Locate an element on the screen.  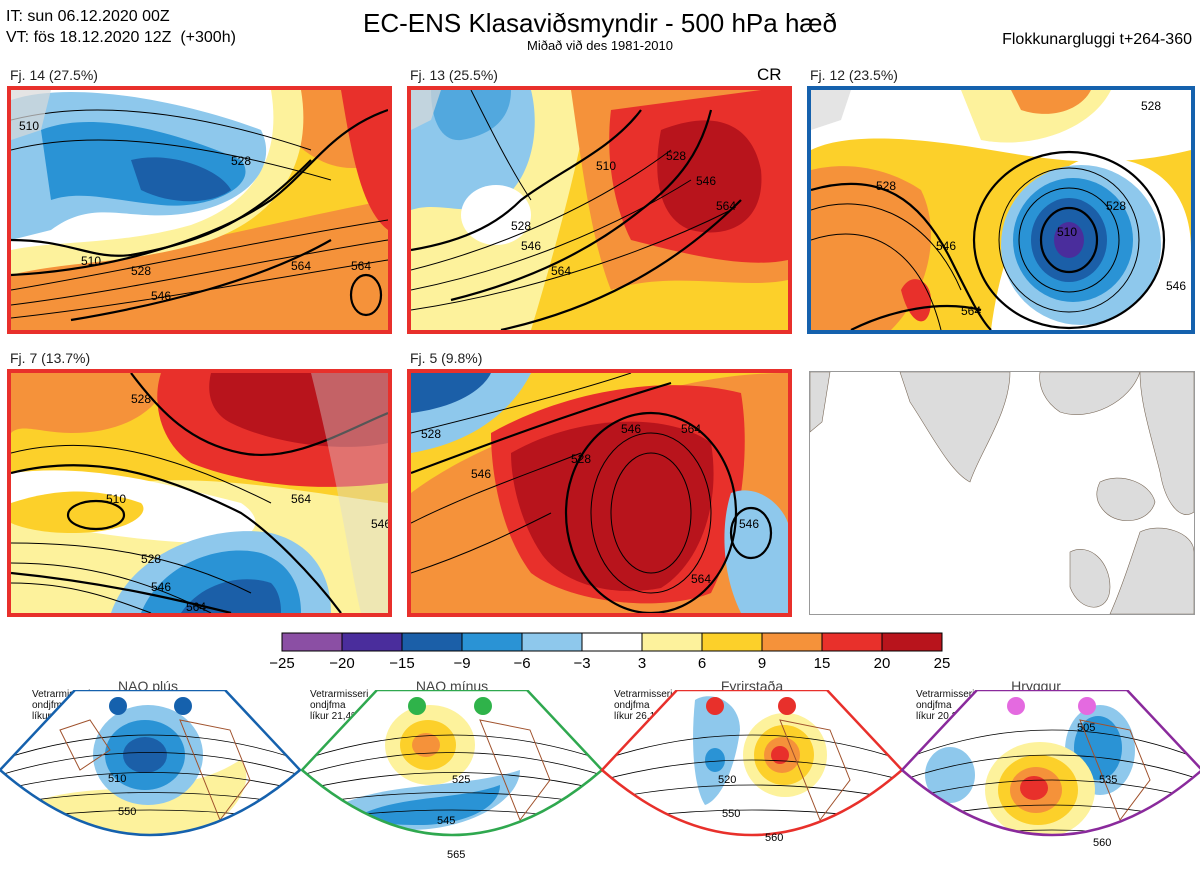
colorbar-tick-label: −25 is located at coordinates (282, 663).